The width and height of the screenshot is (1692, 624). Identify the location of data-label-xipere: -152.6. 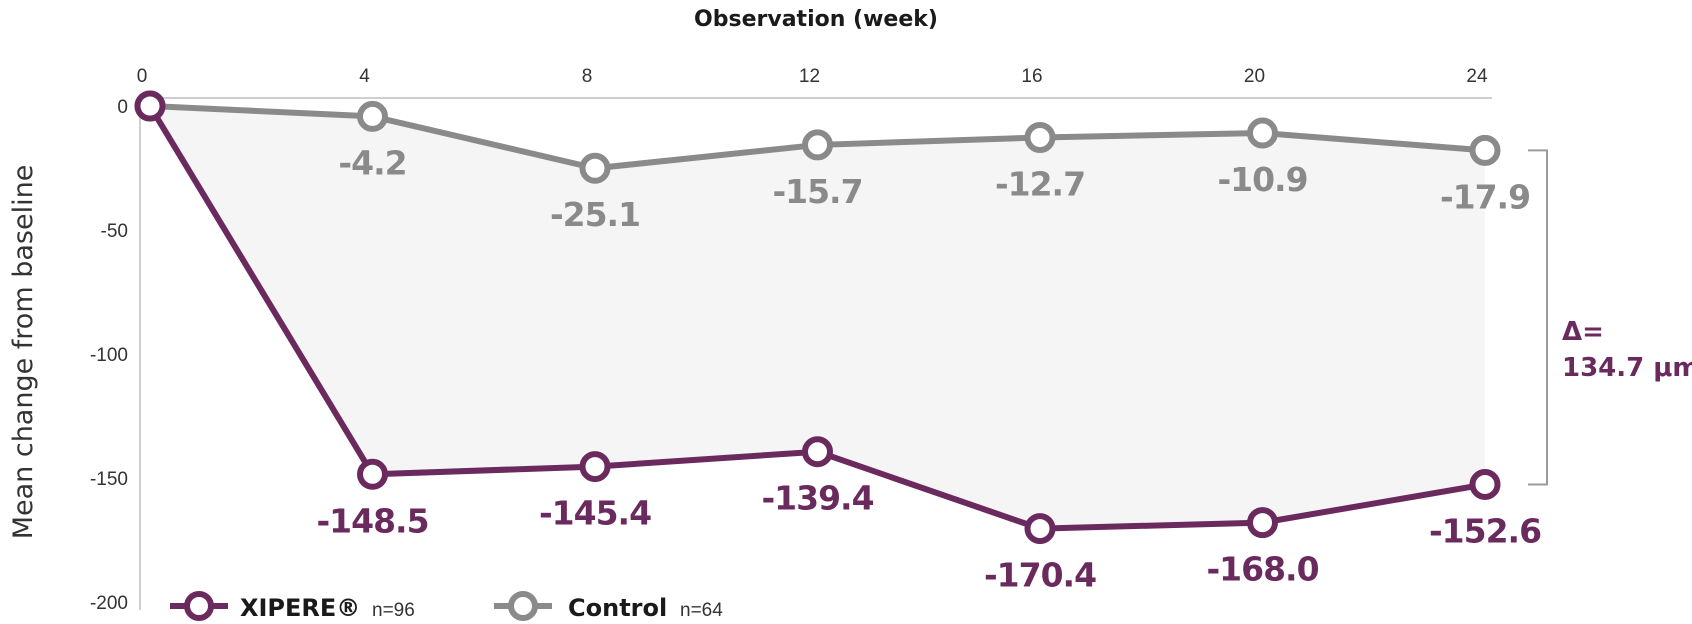
(1485, 530).